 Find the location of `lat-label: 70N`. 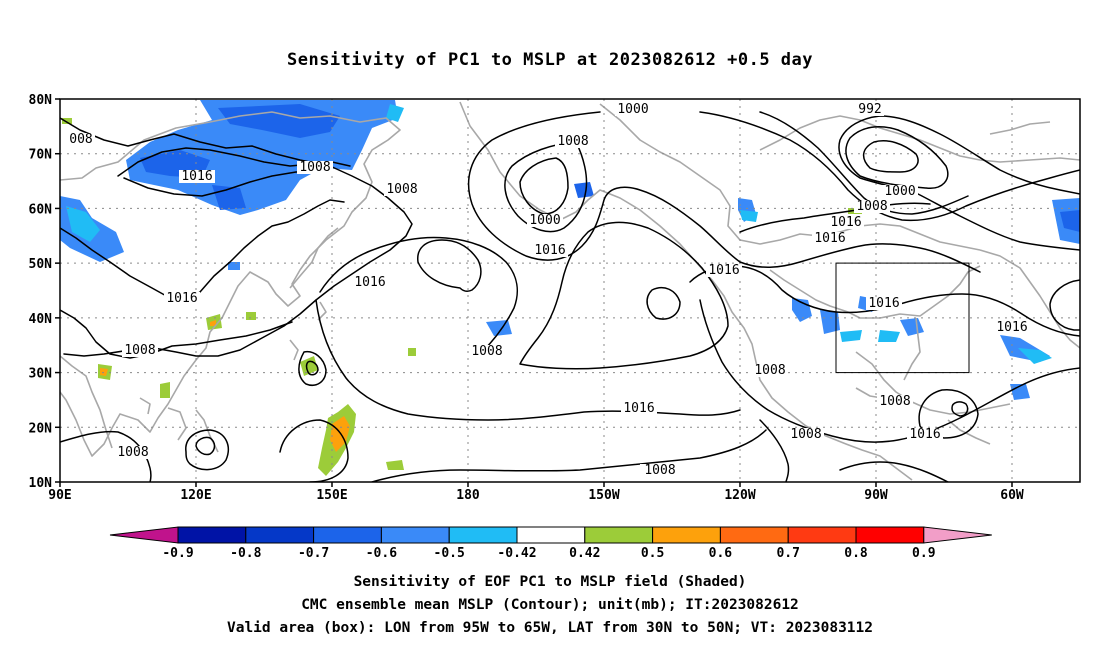

lat-label: 70N is located at coordinates (41, 155).